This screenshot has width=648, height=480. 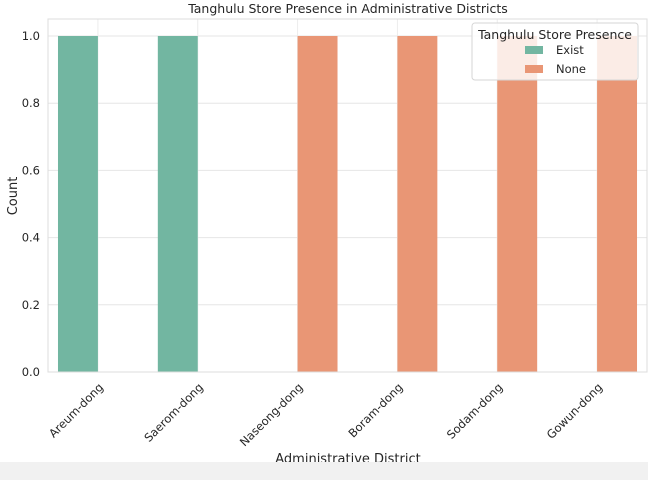 What do you see at coordinates (271, 414) in the screenshot?
I see `x-tick-label: Naseong-dong` at bounding box center [271, 414].